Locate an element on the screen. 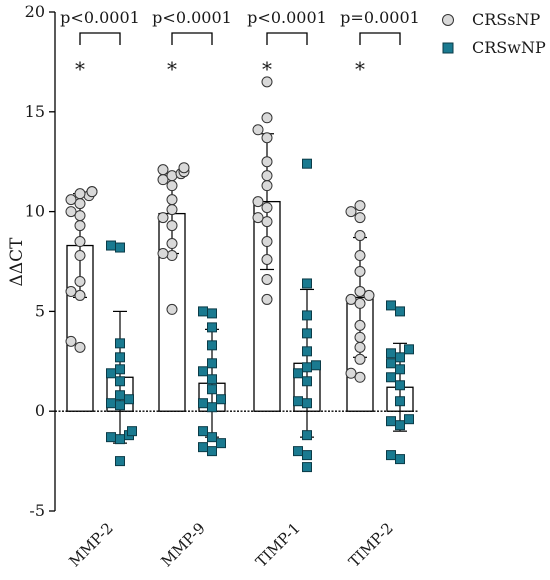 The height and width of the screenshot is (580, 550). x-tick-label: MMP-2 is located at coordinates (90, 544).